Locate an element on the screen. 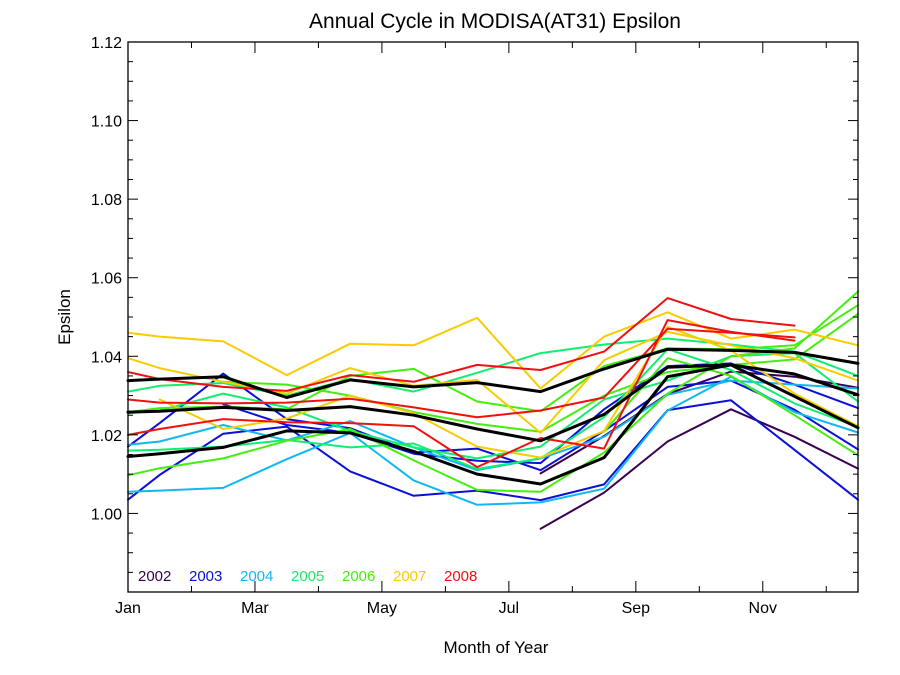  chart-title: Annual Cycle in MODISA(AT31) Epsilon is located at coordinates (495, 21).